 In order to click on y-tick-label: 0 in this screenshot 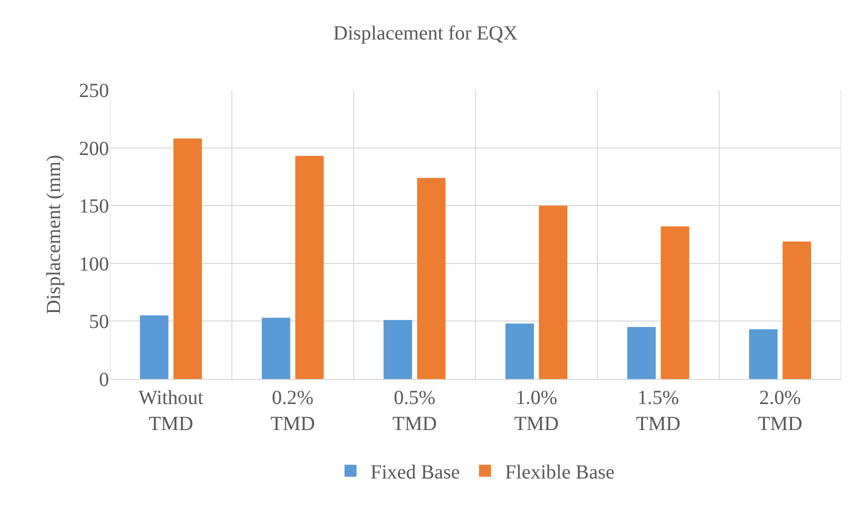, I will do `click(104, 380)`.